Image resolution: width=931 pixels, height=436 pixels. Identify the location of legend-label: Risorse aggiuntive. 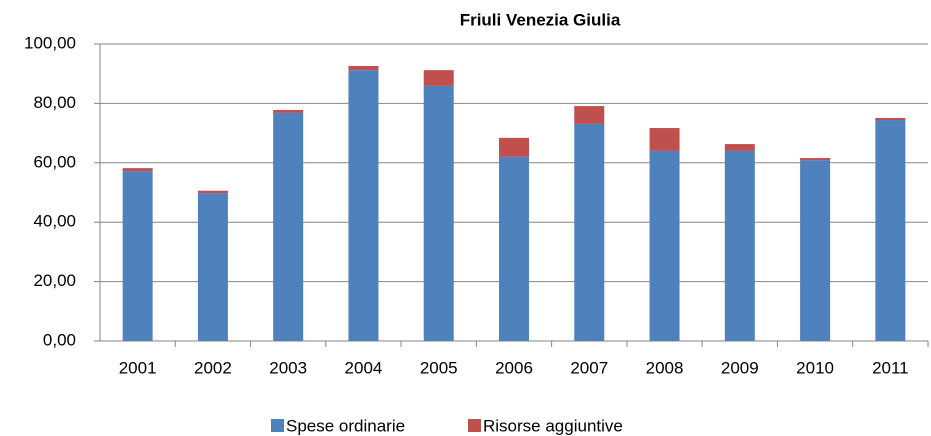
(553, 425).